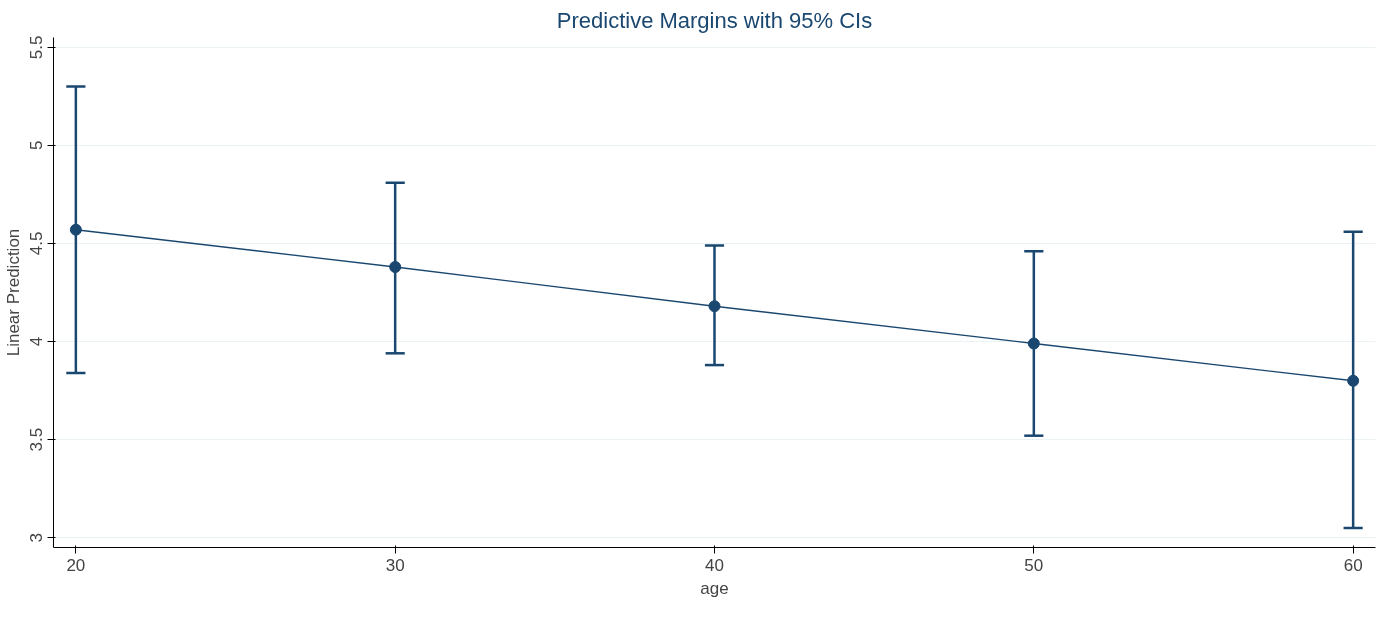 Image resolution: width=1399 pixels, height=624 pixels. Describe the element at coordinates (37, 341) in the screenshot. I see `y-tick-label: 4` at that location.